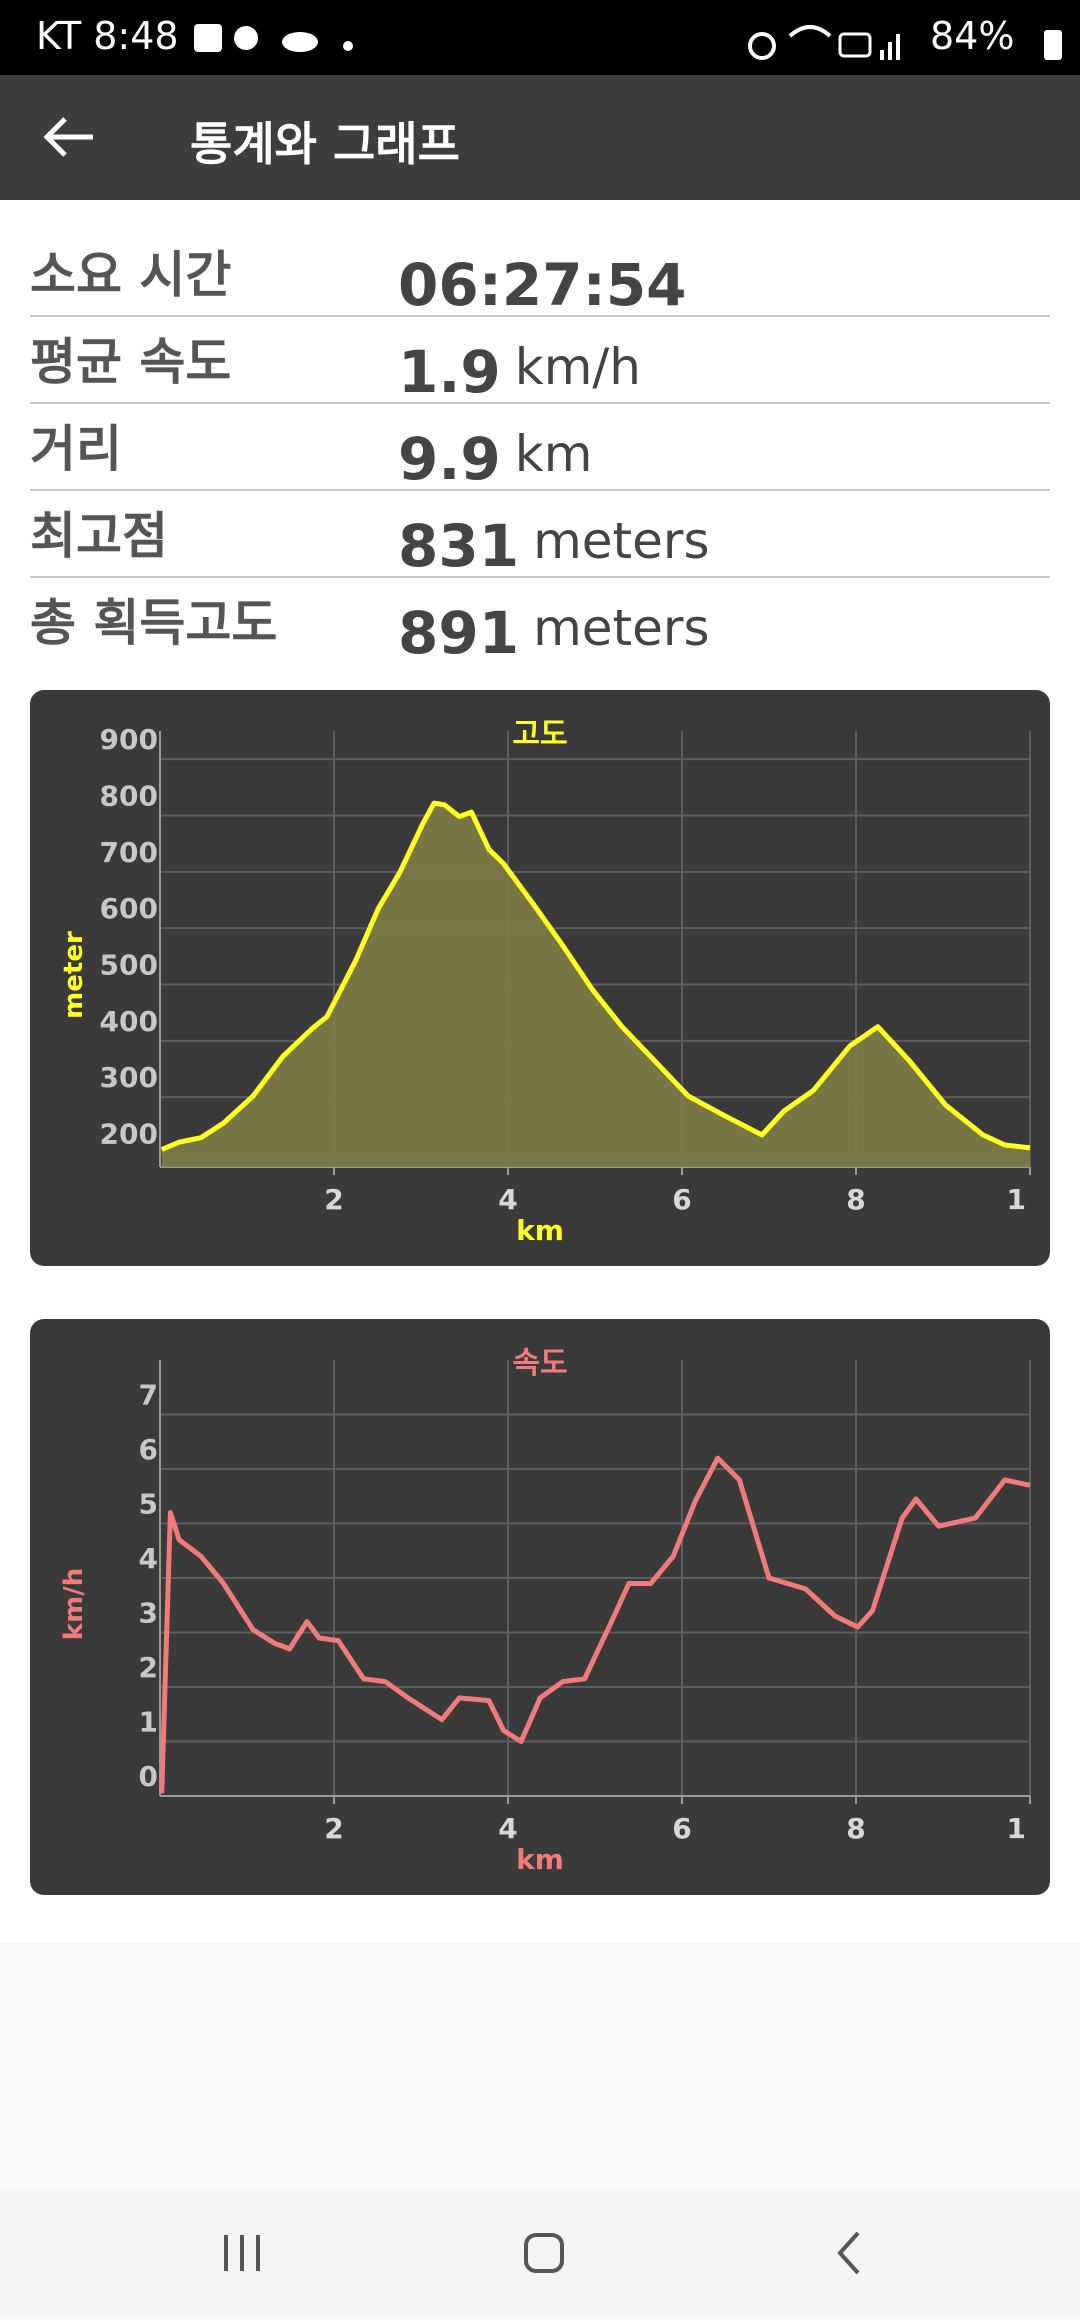 The image size is (1080, 2320). What do you see at coordinates (449, 459) in the screenshot?
I see `stat-number: 9.9` at bounding box center [449, 459].